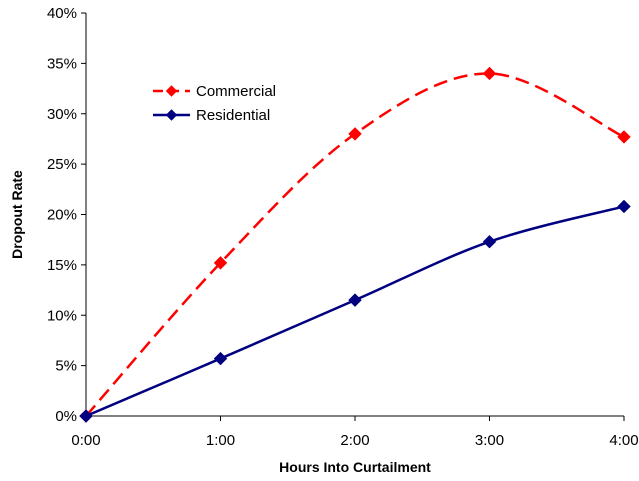 Image resolution: width=639 pixels, height=481 pixels. What do you see at coordinates (355, 467) in the screenshot?
I see `x-axis-title: Hours Into Curtailment` at bounding box center [355, 467].